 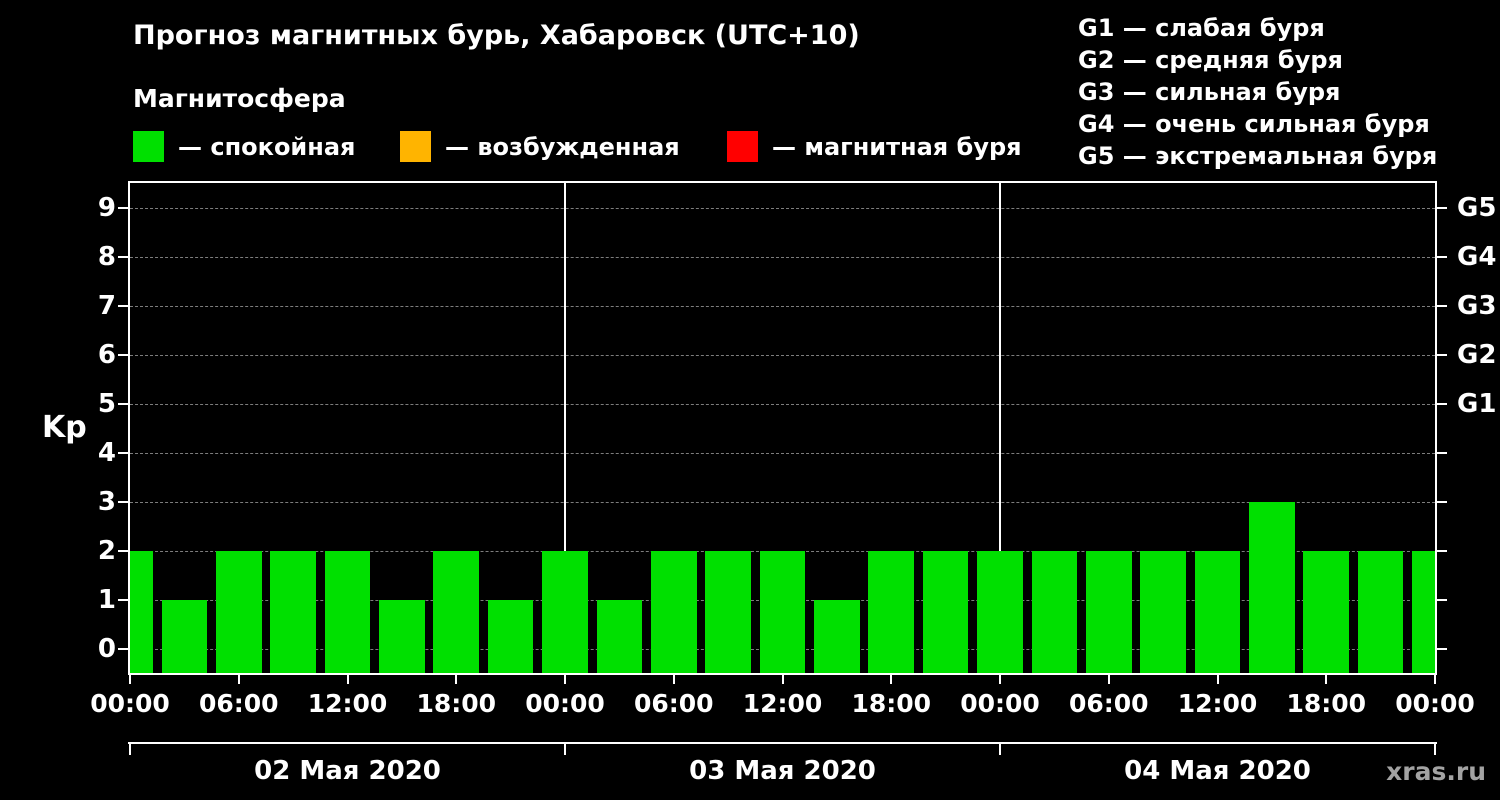 I want to click on day-label: 02 Мая 2020, so click(x=347, y=771).